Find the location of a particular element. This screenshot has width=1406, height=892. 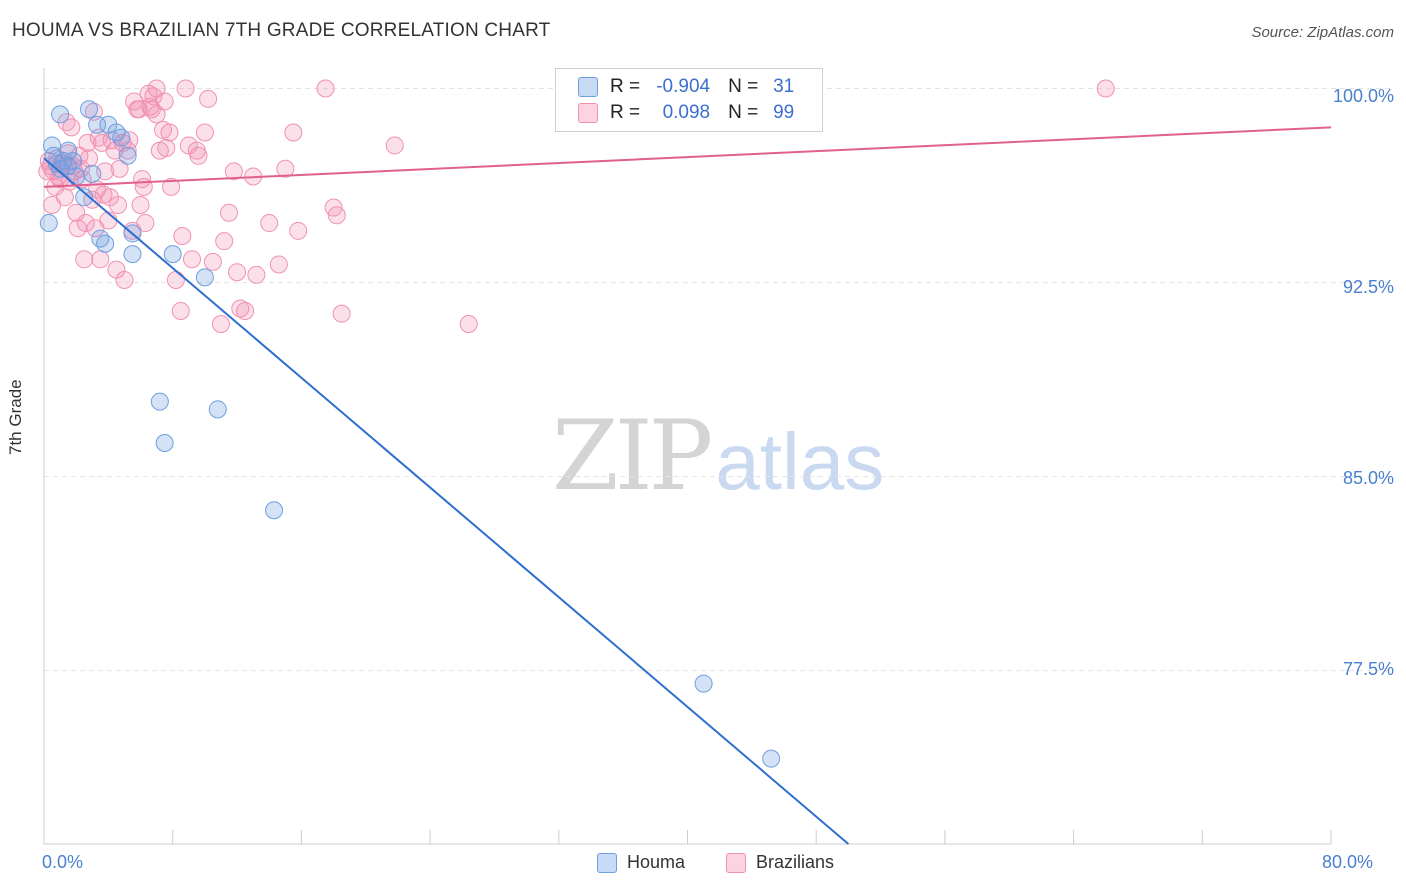

bottom-legend-brazilians: Brazilians is located at coordinates (780, 862).